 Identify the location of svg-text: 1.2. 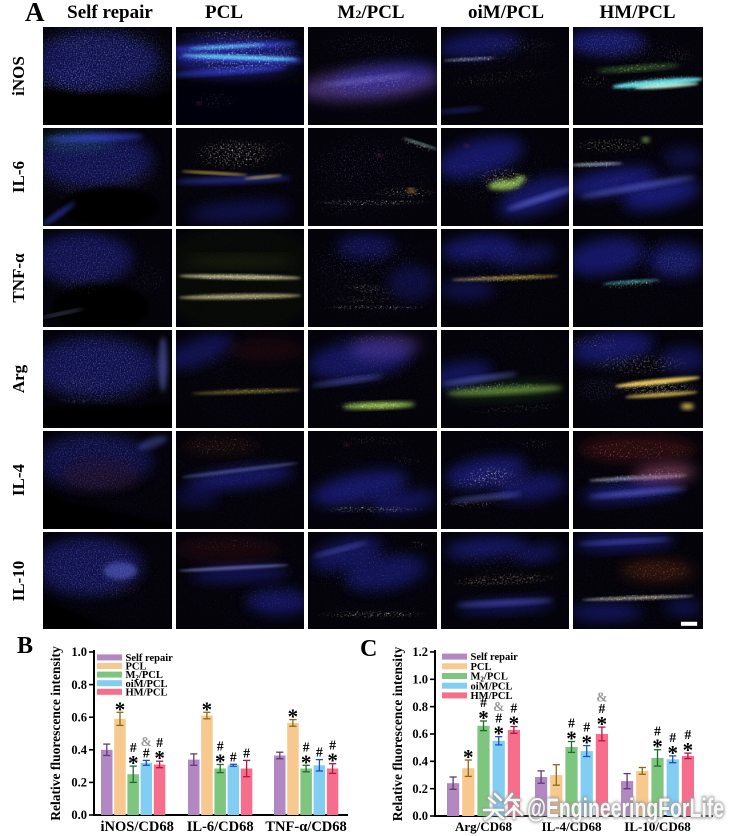
(420, 652).